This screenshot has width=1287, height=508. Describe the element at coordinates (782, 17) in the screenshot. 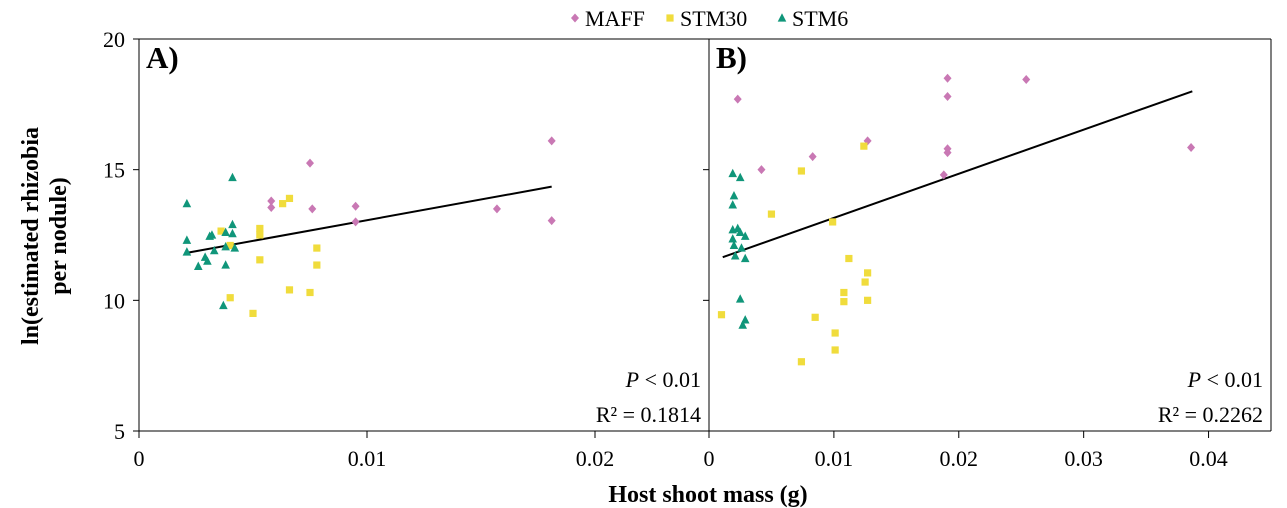

I see `legend-marker-stm6` at that location.